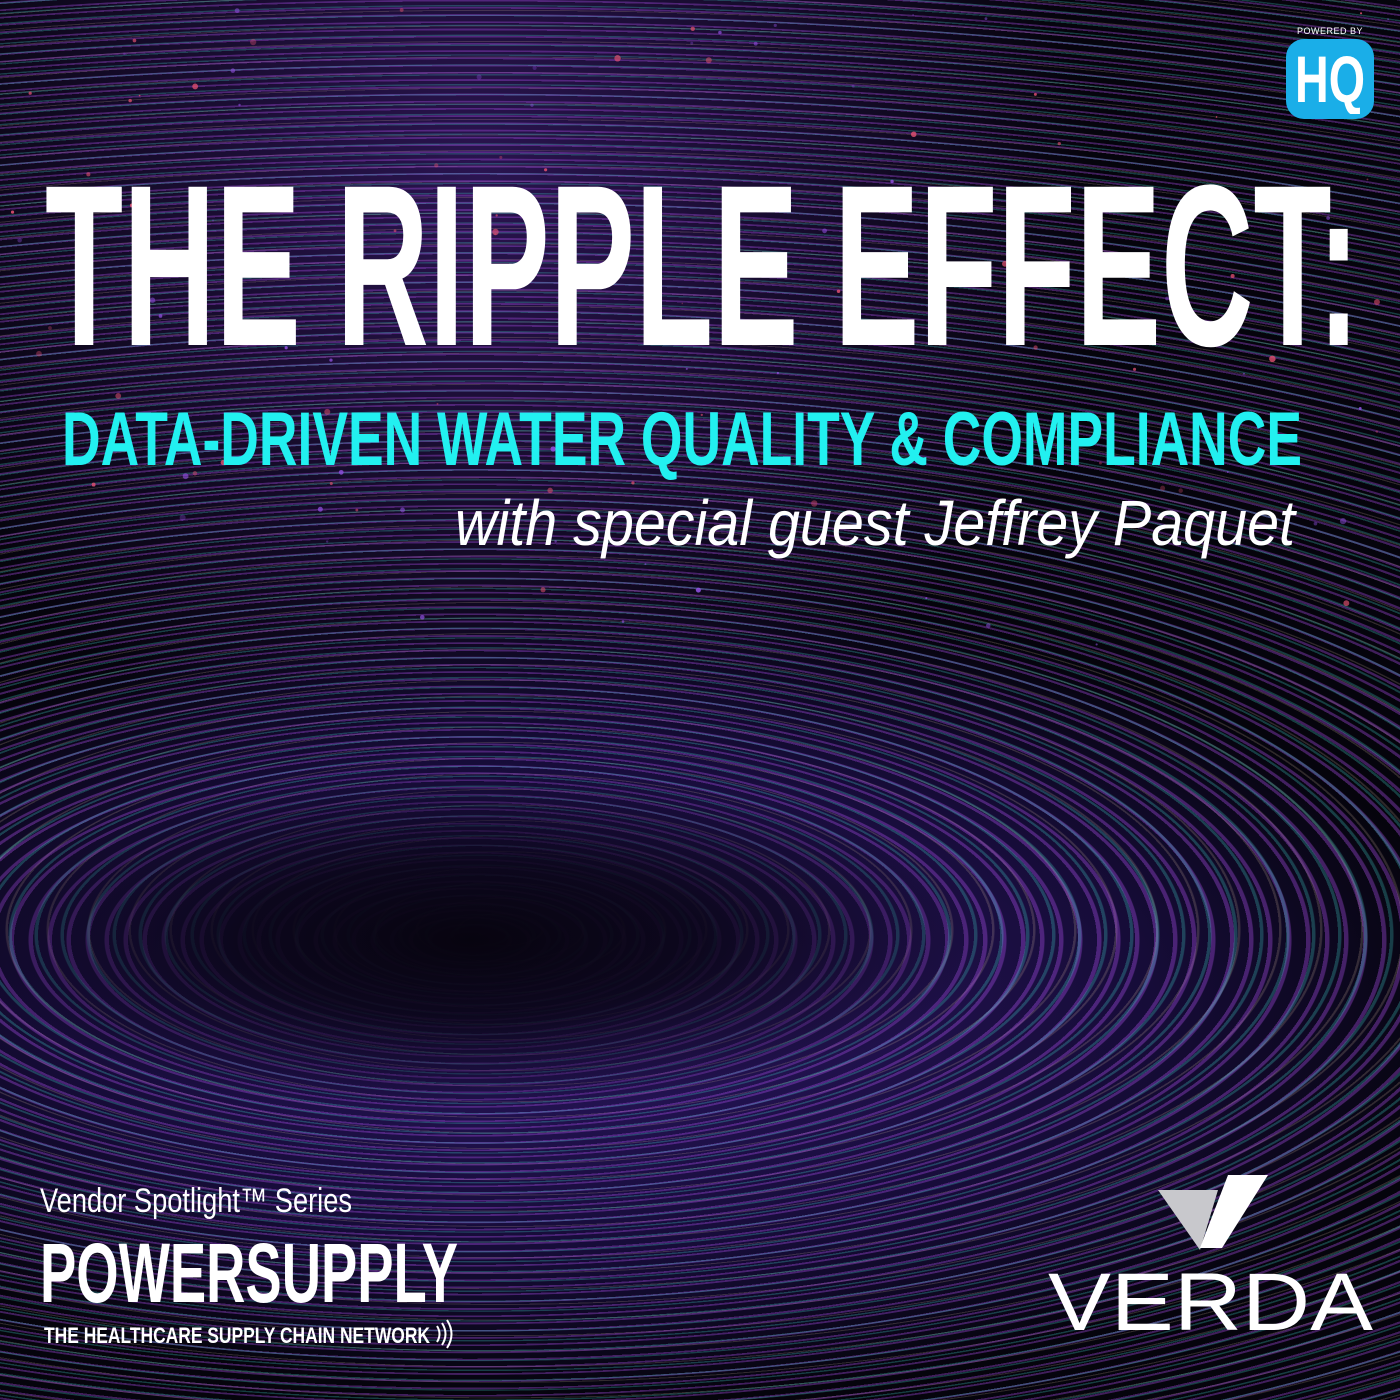  Describe the element at coordinates (196, 1201) in the screenshot. I see `series-label: Vendor Spotlight™ Series` at that location.